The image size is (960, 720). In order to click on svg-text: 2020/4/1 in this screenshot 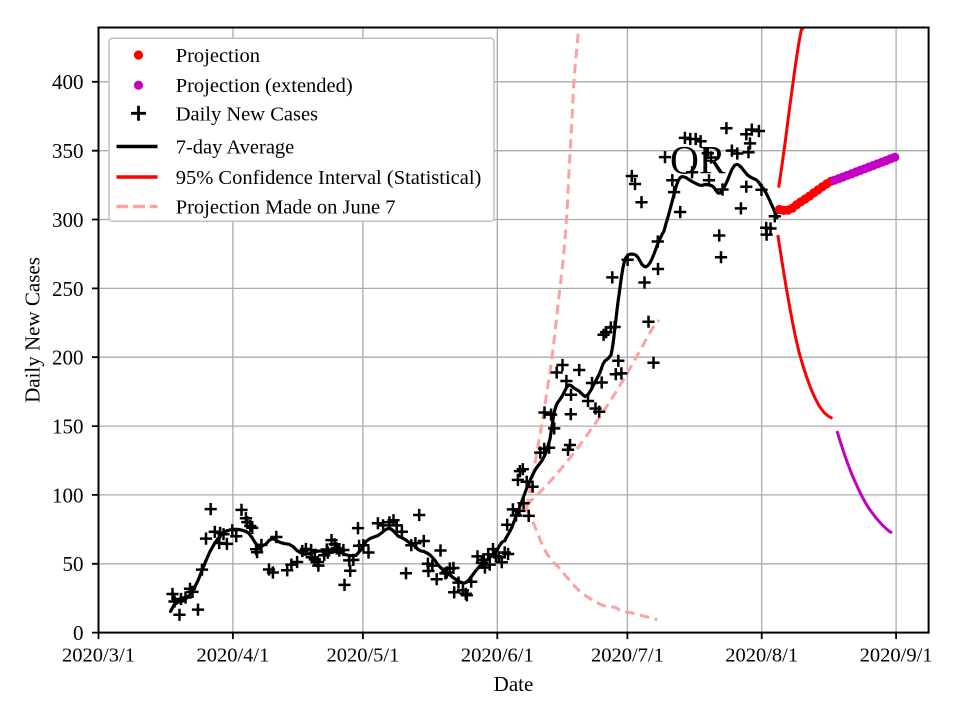, I will do `click(232, 655)`.